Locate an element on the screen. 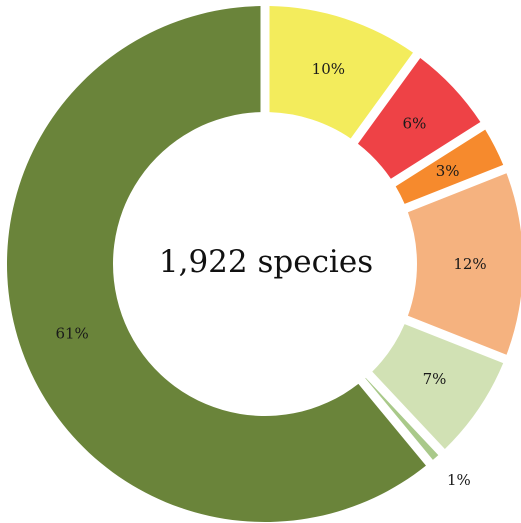 The width and height of the screenshot is (521, 523). slice-label-7pct: 7% is located at coordinates (435, 379).